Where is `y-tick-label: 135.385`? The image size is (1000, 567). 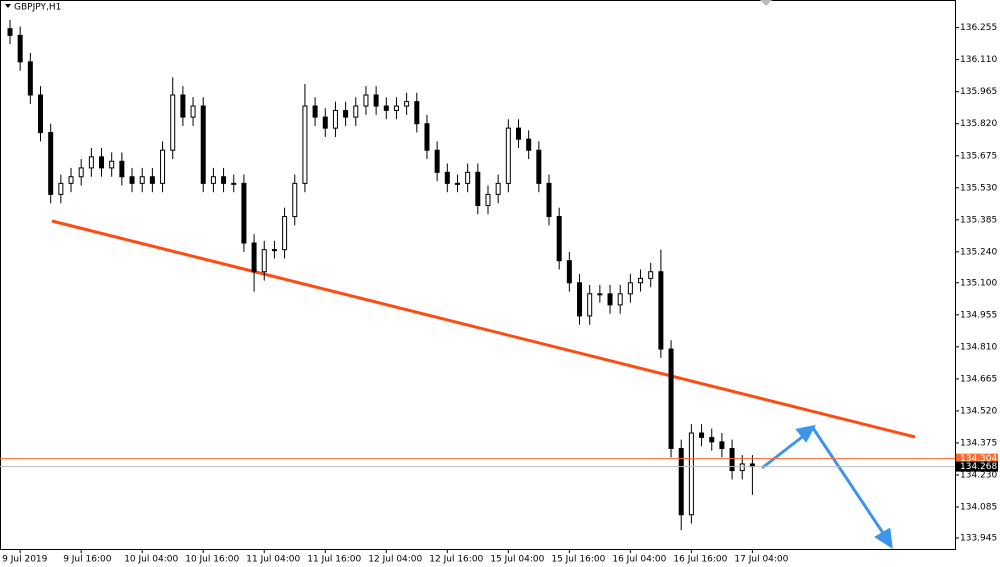 y-tick-label: 135.385 is located at coordinates (978, 220).